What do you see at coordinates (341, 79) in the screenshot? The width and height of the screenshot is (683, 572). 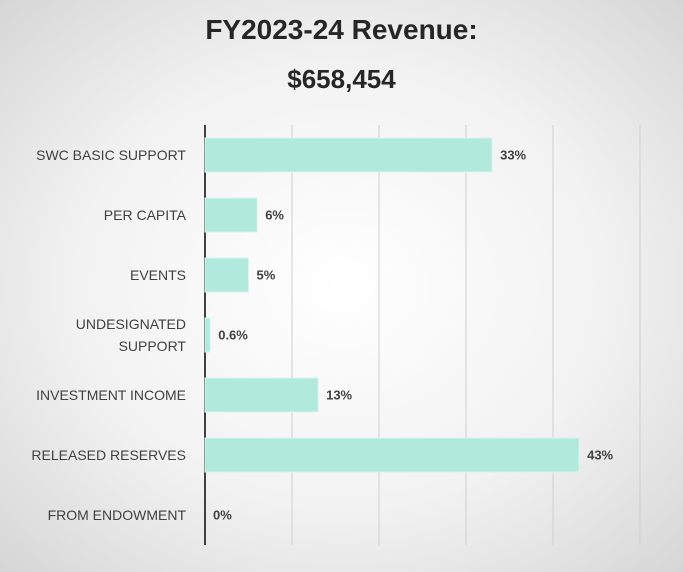 I see `chart-subtitle: $658,454` at bounding box center [341, 79].